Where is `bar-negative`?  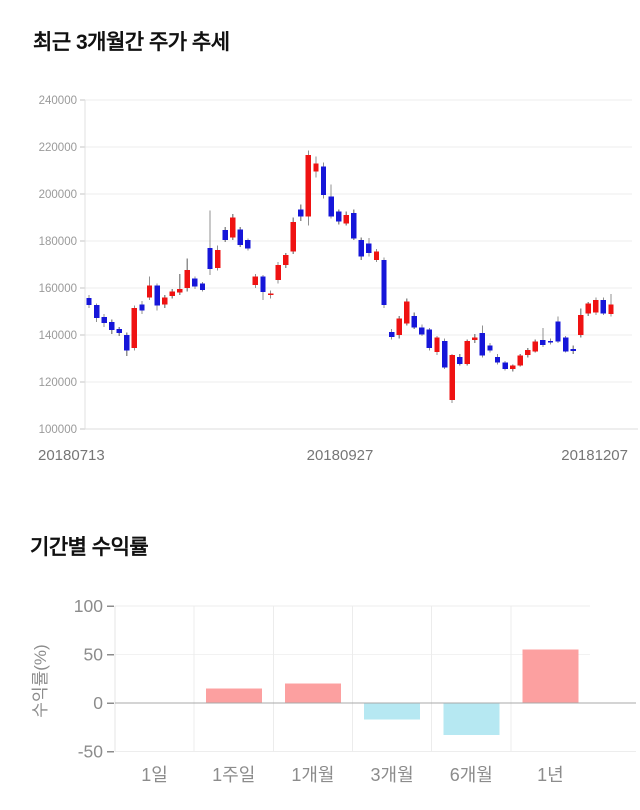
bar-negative is located at coordinates (392, 711).